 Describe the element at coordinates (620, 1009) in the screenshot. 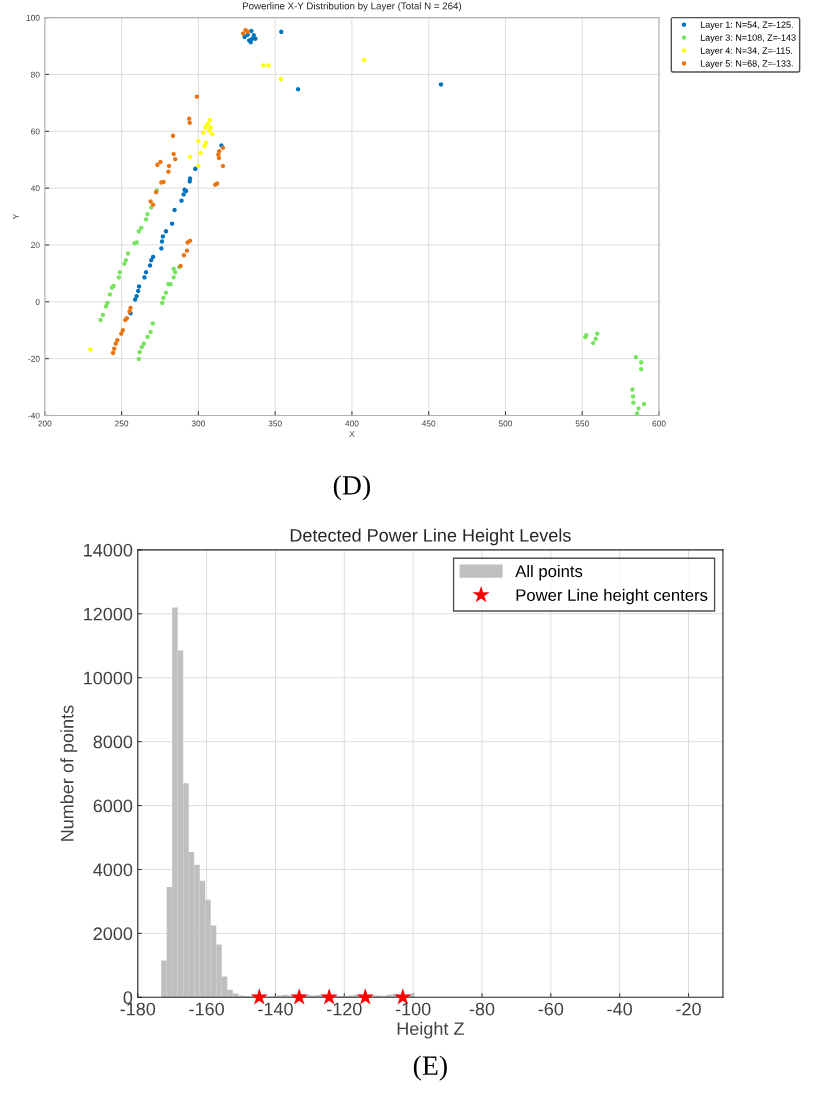

I see `x-tick-label: -40` at that location.